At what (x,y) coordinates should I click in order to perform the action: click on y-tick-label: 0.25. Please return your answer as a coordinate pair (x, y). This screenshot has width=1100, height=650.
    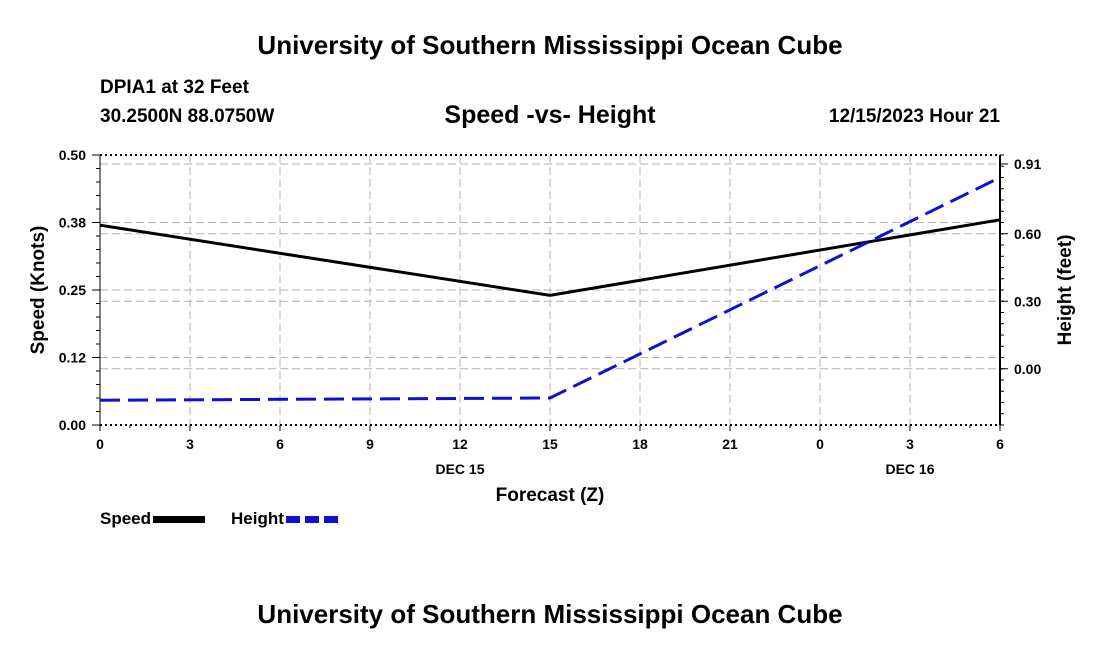
    Looking at the image, I should click on (72, 290).